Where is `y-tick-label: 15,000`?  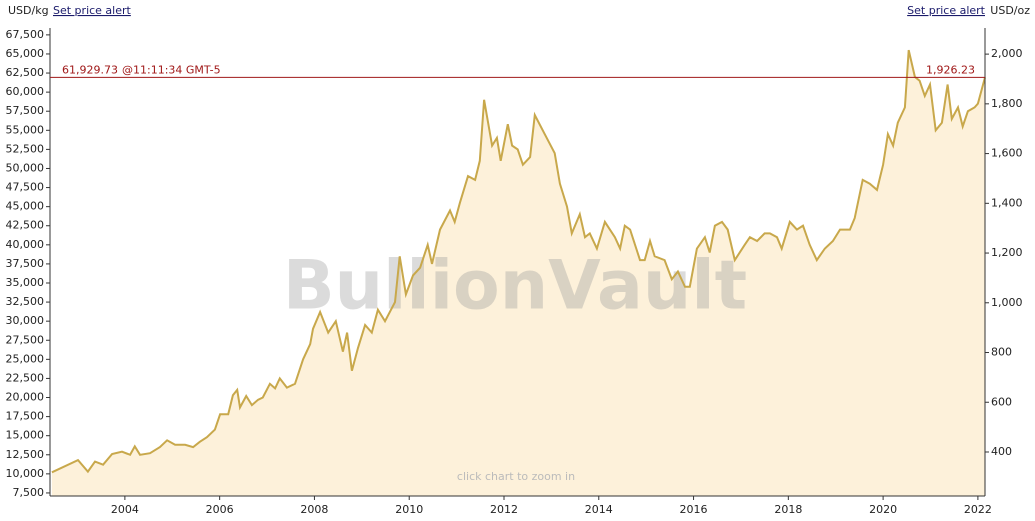
y-tick-label: 15,000 is located at coordinates (25, 435).